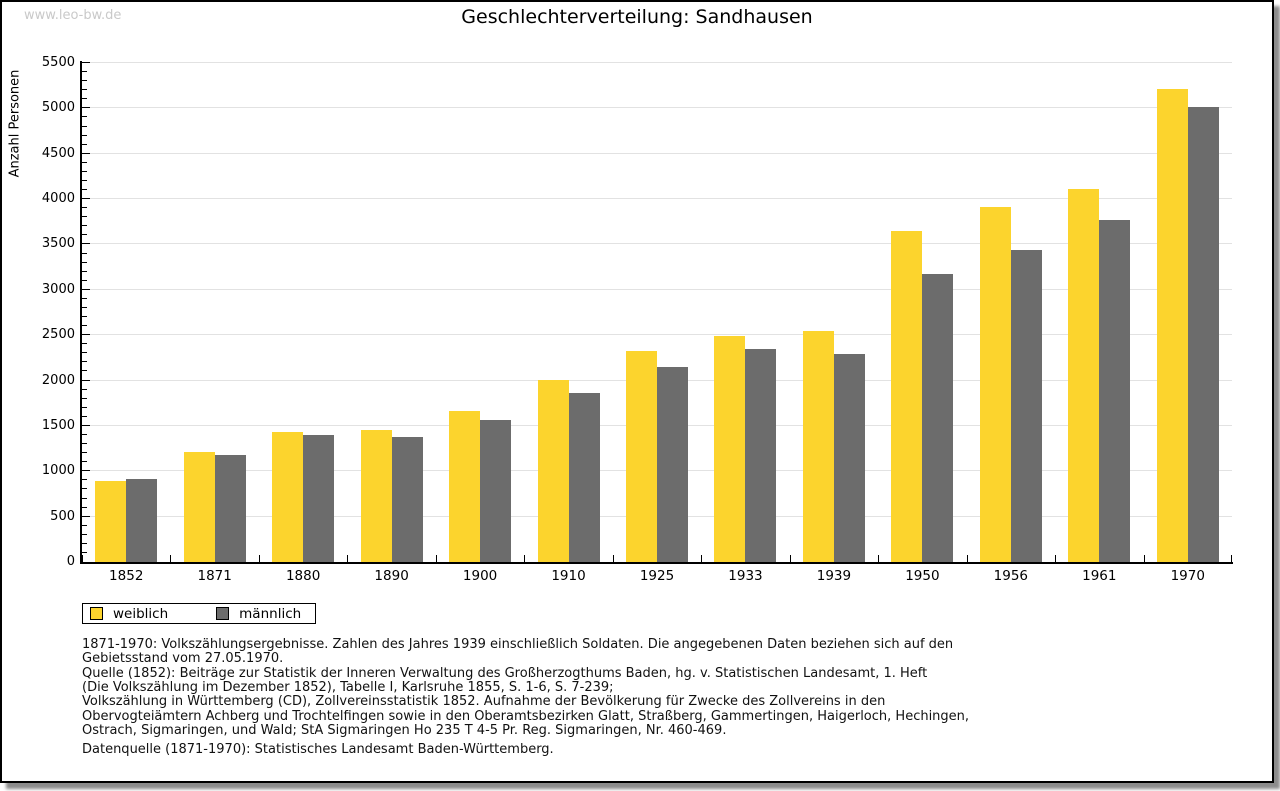 This screenshot has height=791, width=1280. What do you see at coordinates (96, 613) in the screenshot?
I see `legend-swatch-weiblich` at bounding box center [96, 613].